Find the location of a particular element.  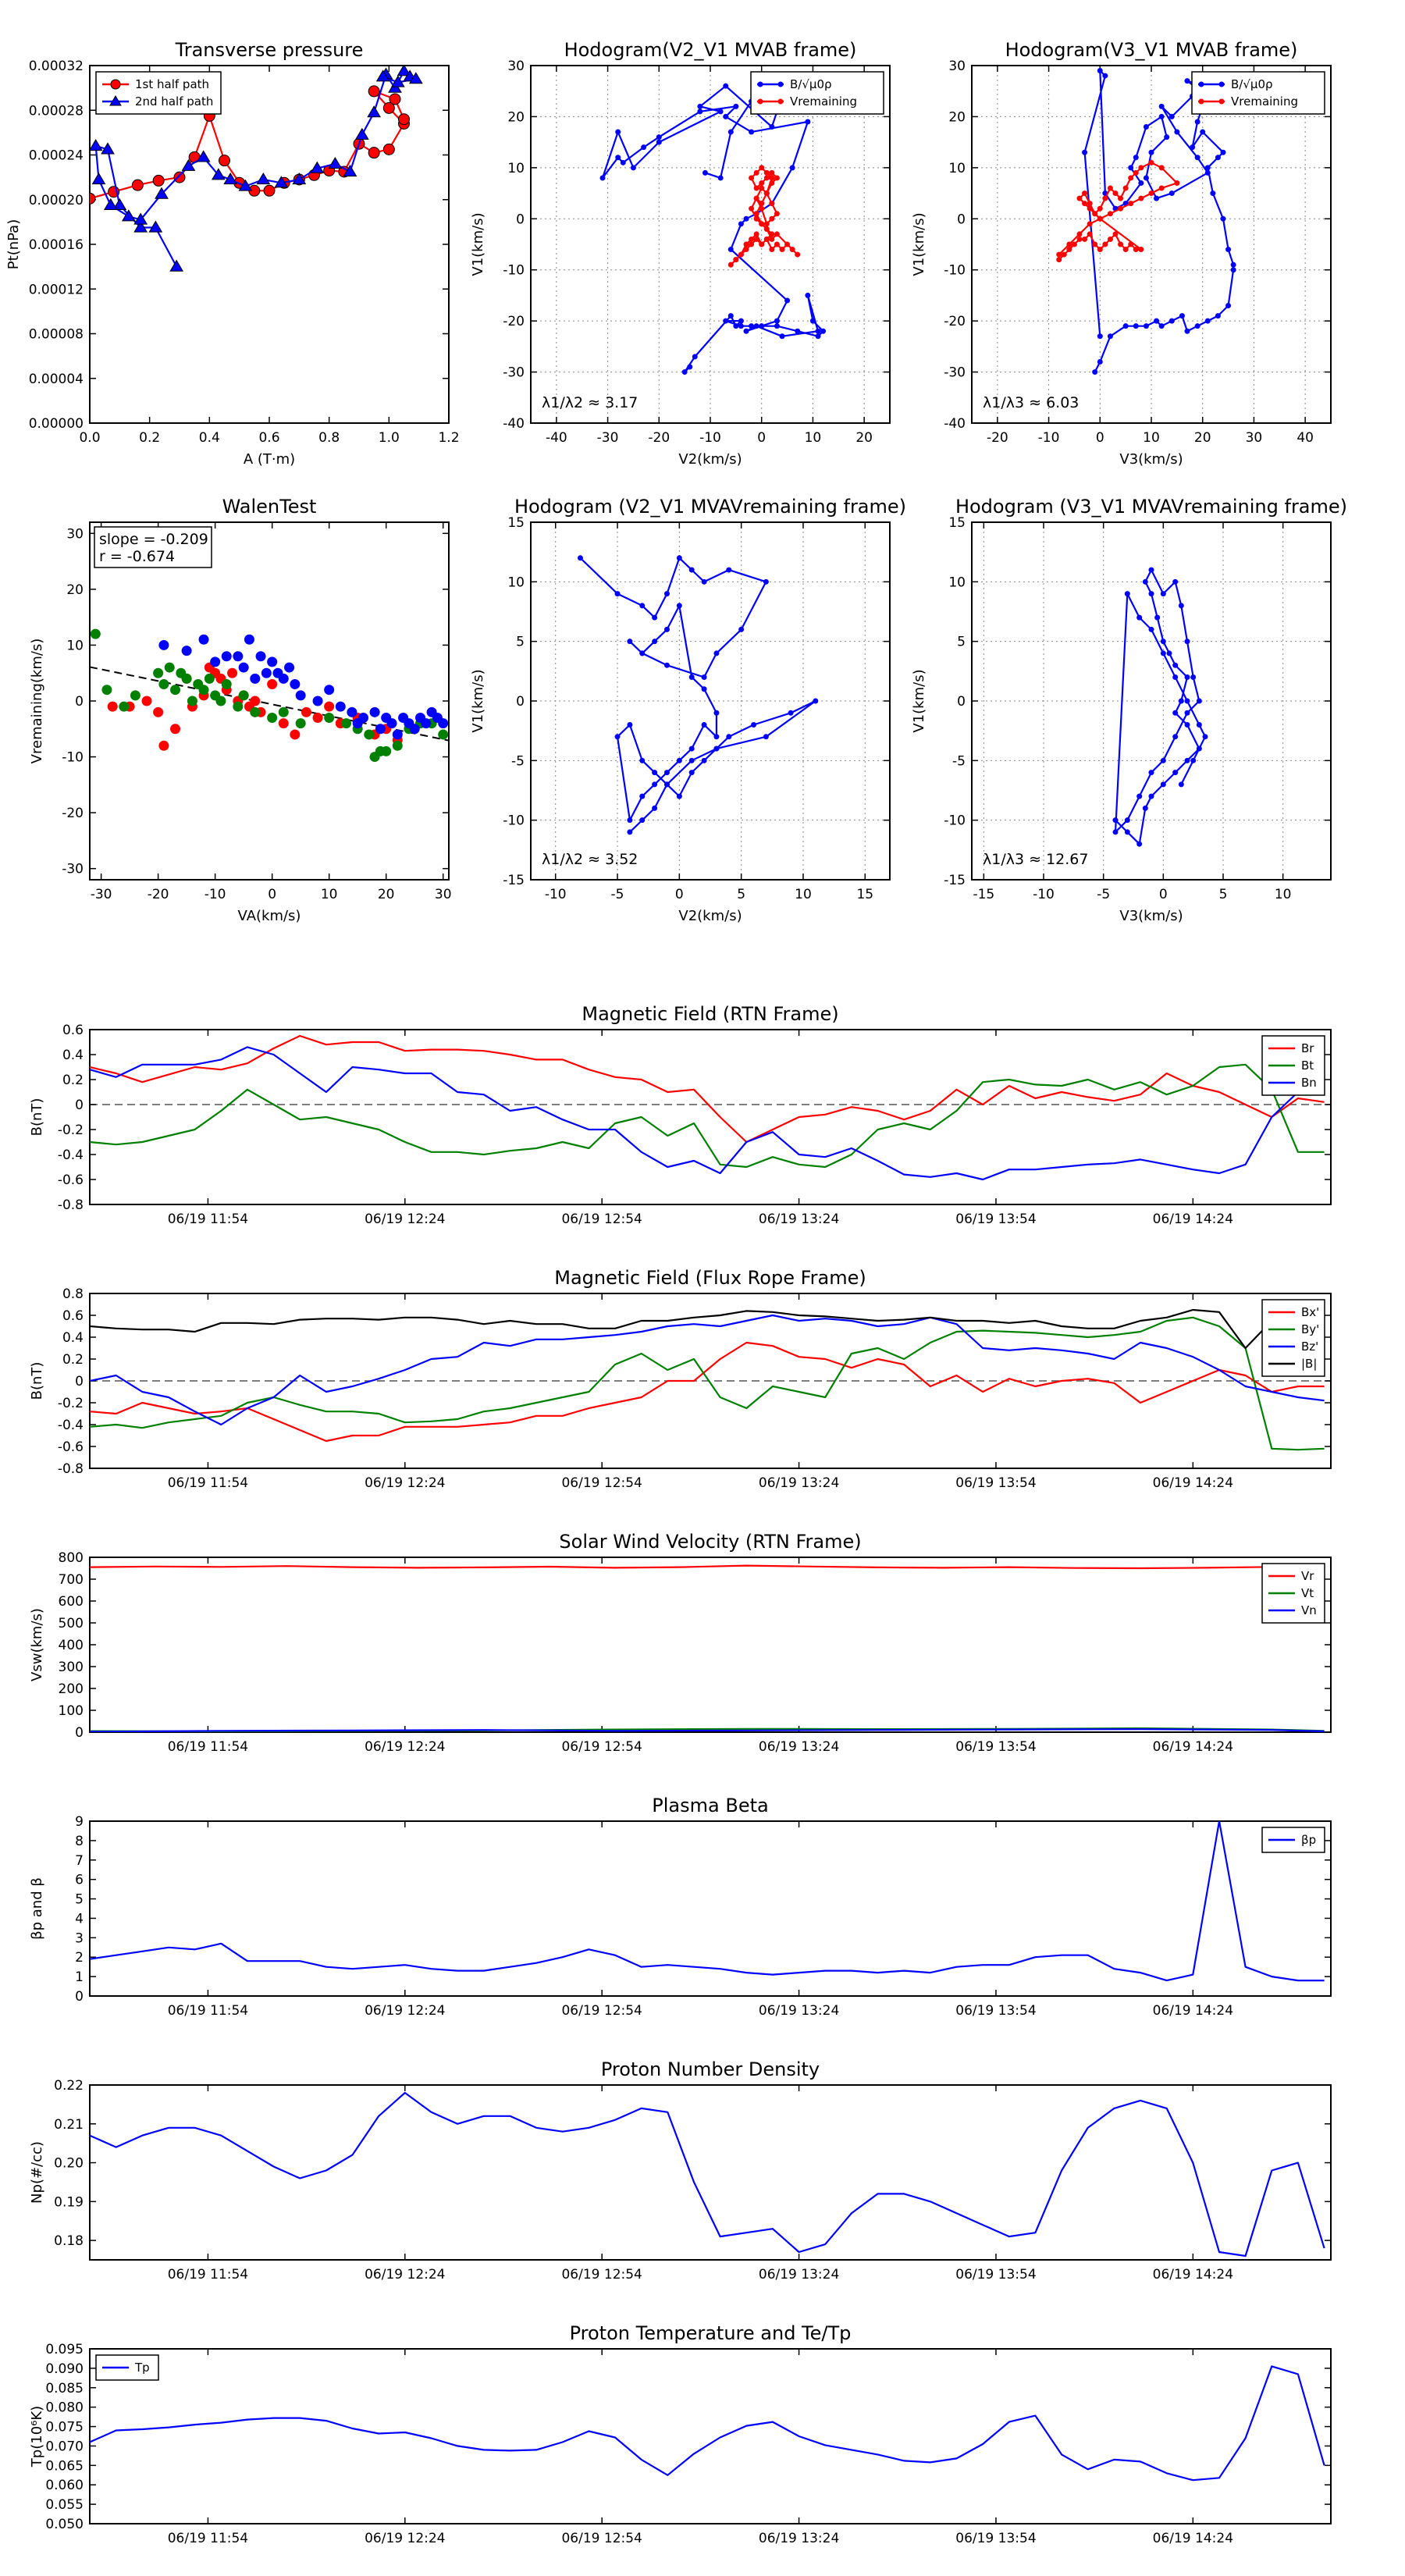

plot-frame is located at coordinates (711, 2436).